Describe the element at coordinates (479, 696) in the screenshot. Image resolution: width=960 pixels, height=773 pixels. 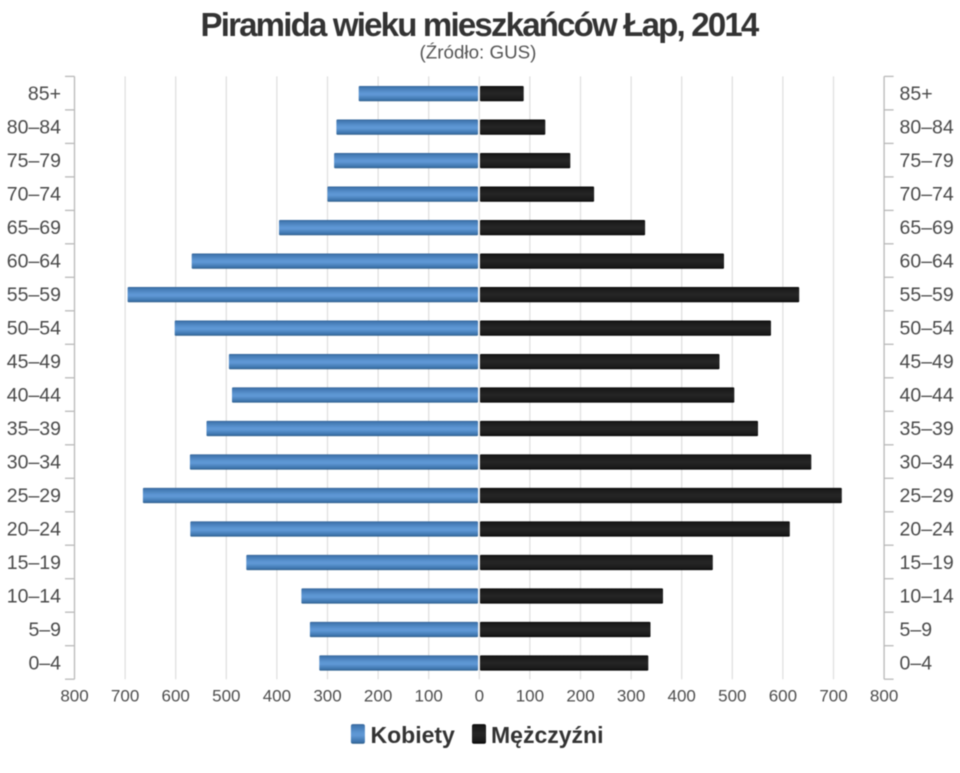
I see `svg-text: 0` at that location.